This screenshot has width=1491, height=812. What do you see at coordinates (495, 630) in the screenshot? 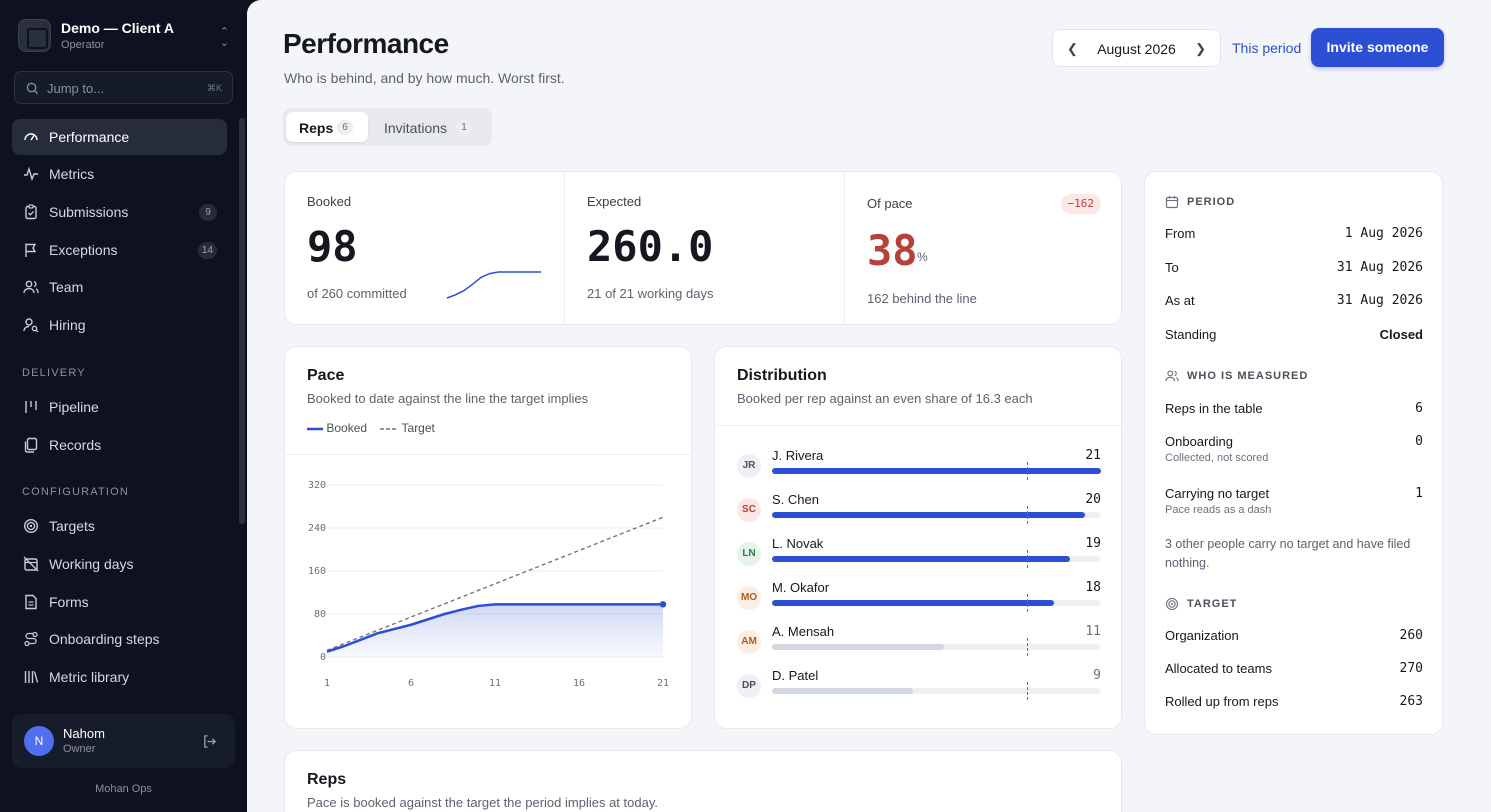
I see `booked-area` at bounding box center [495, 630].